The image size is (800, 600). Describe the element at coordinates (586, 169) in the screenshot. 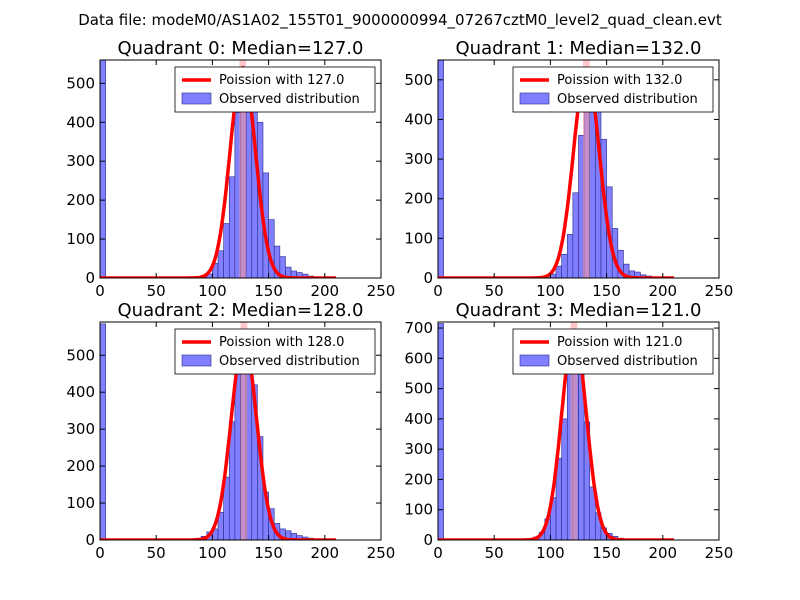

I see `quadrant-1-median-band` at that location.